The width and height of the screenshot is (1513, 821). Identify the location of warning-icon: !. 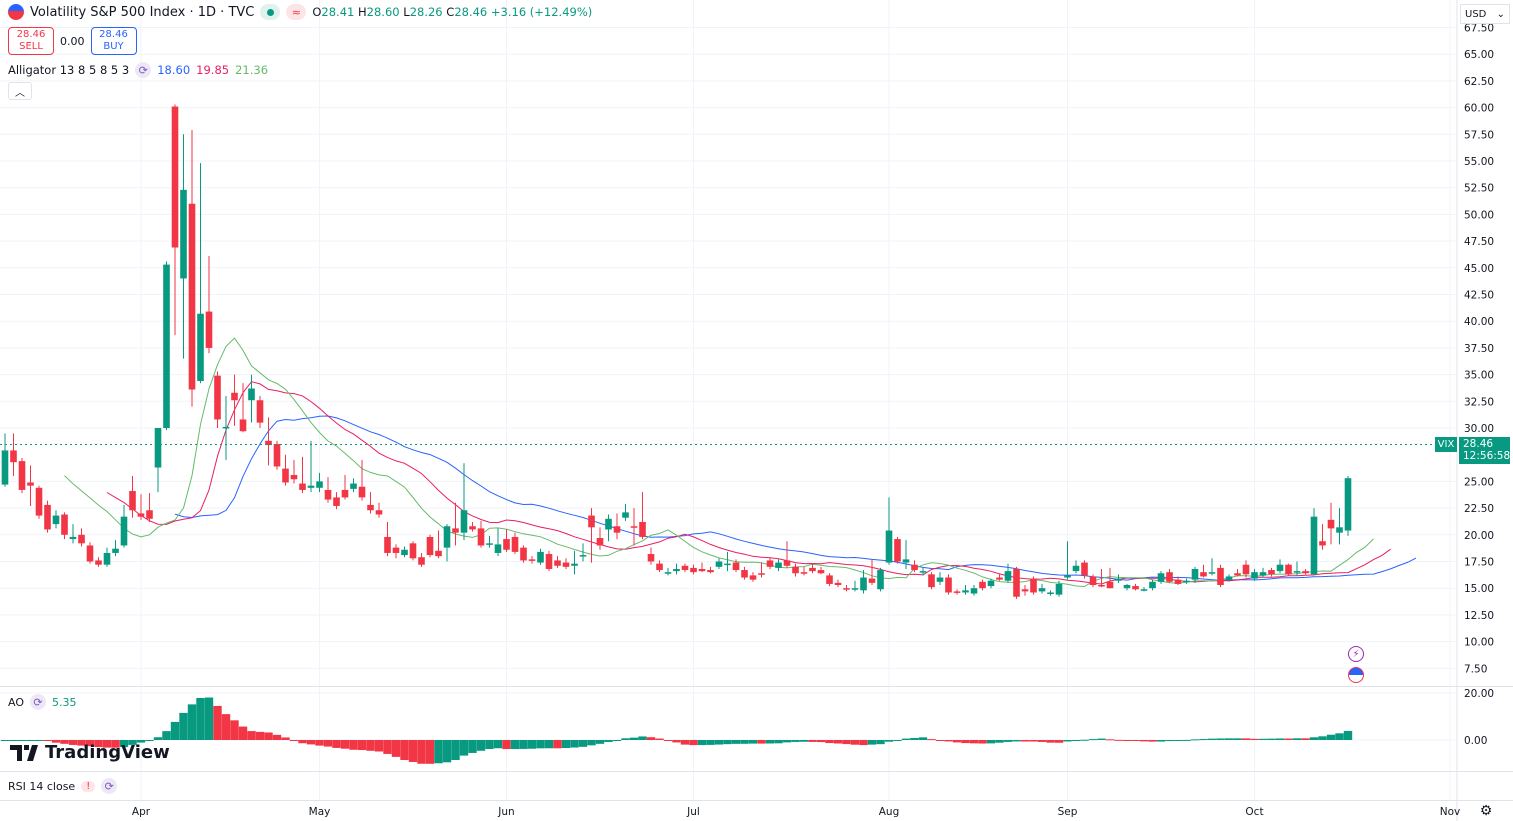
(88, 786).